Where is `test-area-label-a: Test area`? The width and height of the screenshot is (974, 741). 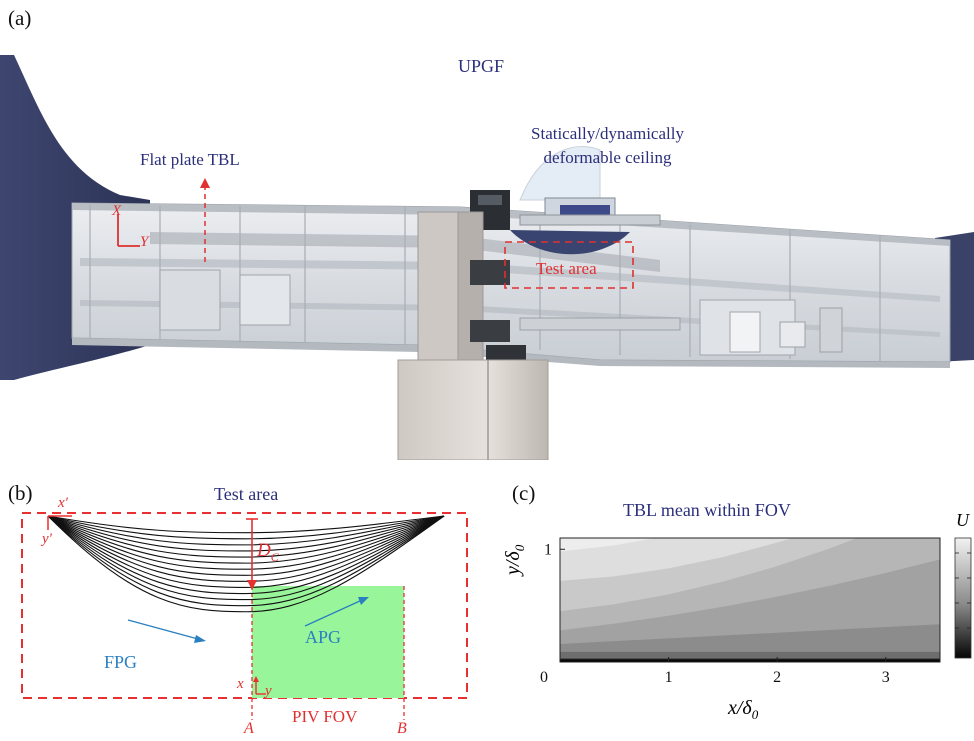 test-area-label-a: Test area is located at coordinates (566, 268).